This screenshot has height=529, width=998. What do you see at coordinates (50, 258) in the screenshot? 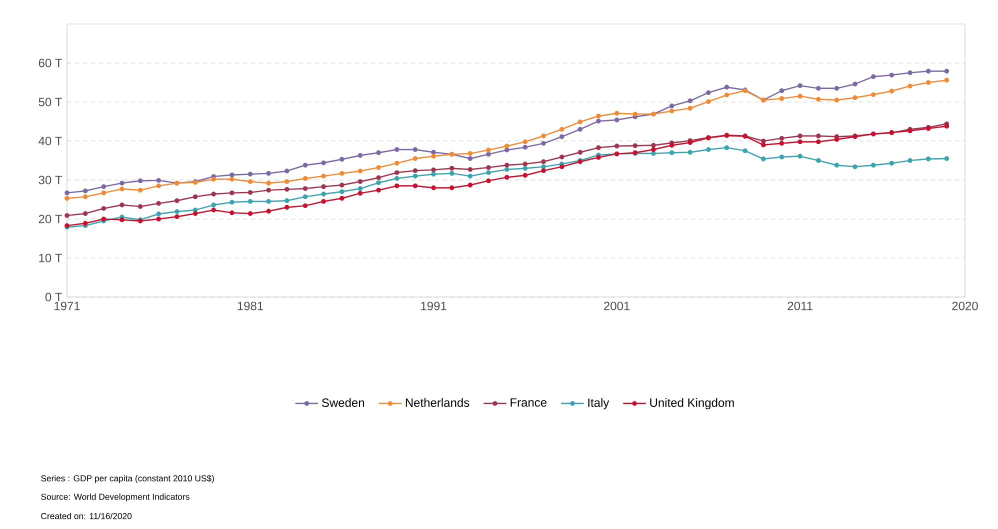
I see `y-tick-label: 10 T` at bounding box center [50, 258].